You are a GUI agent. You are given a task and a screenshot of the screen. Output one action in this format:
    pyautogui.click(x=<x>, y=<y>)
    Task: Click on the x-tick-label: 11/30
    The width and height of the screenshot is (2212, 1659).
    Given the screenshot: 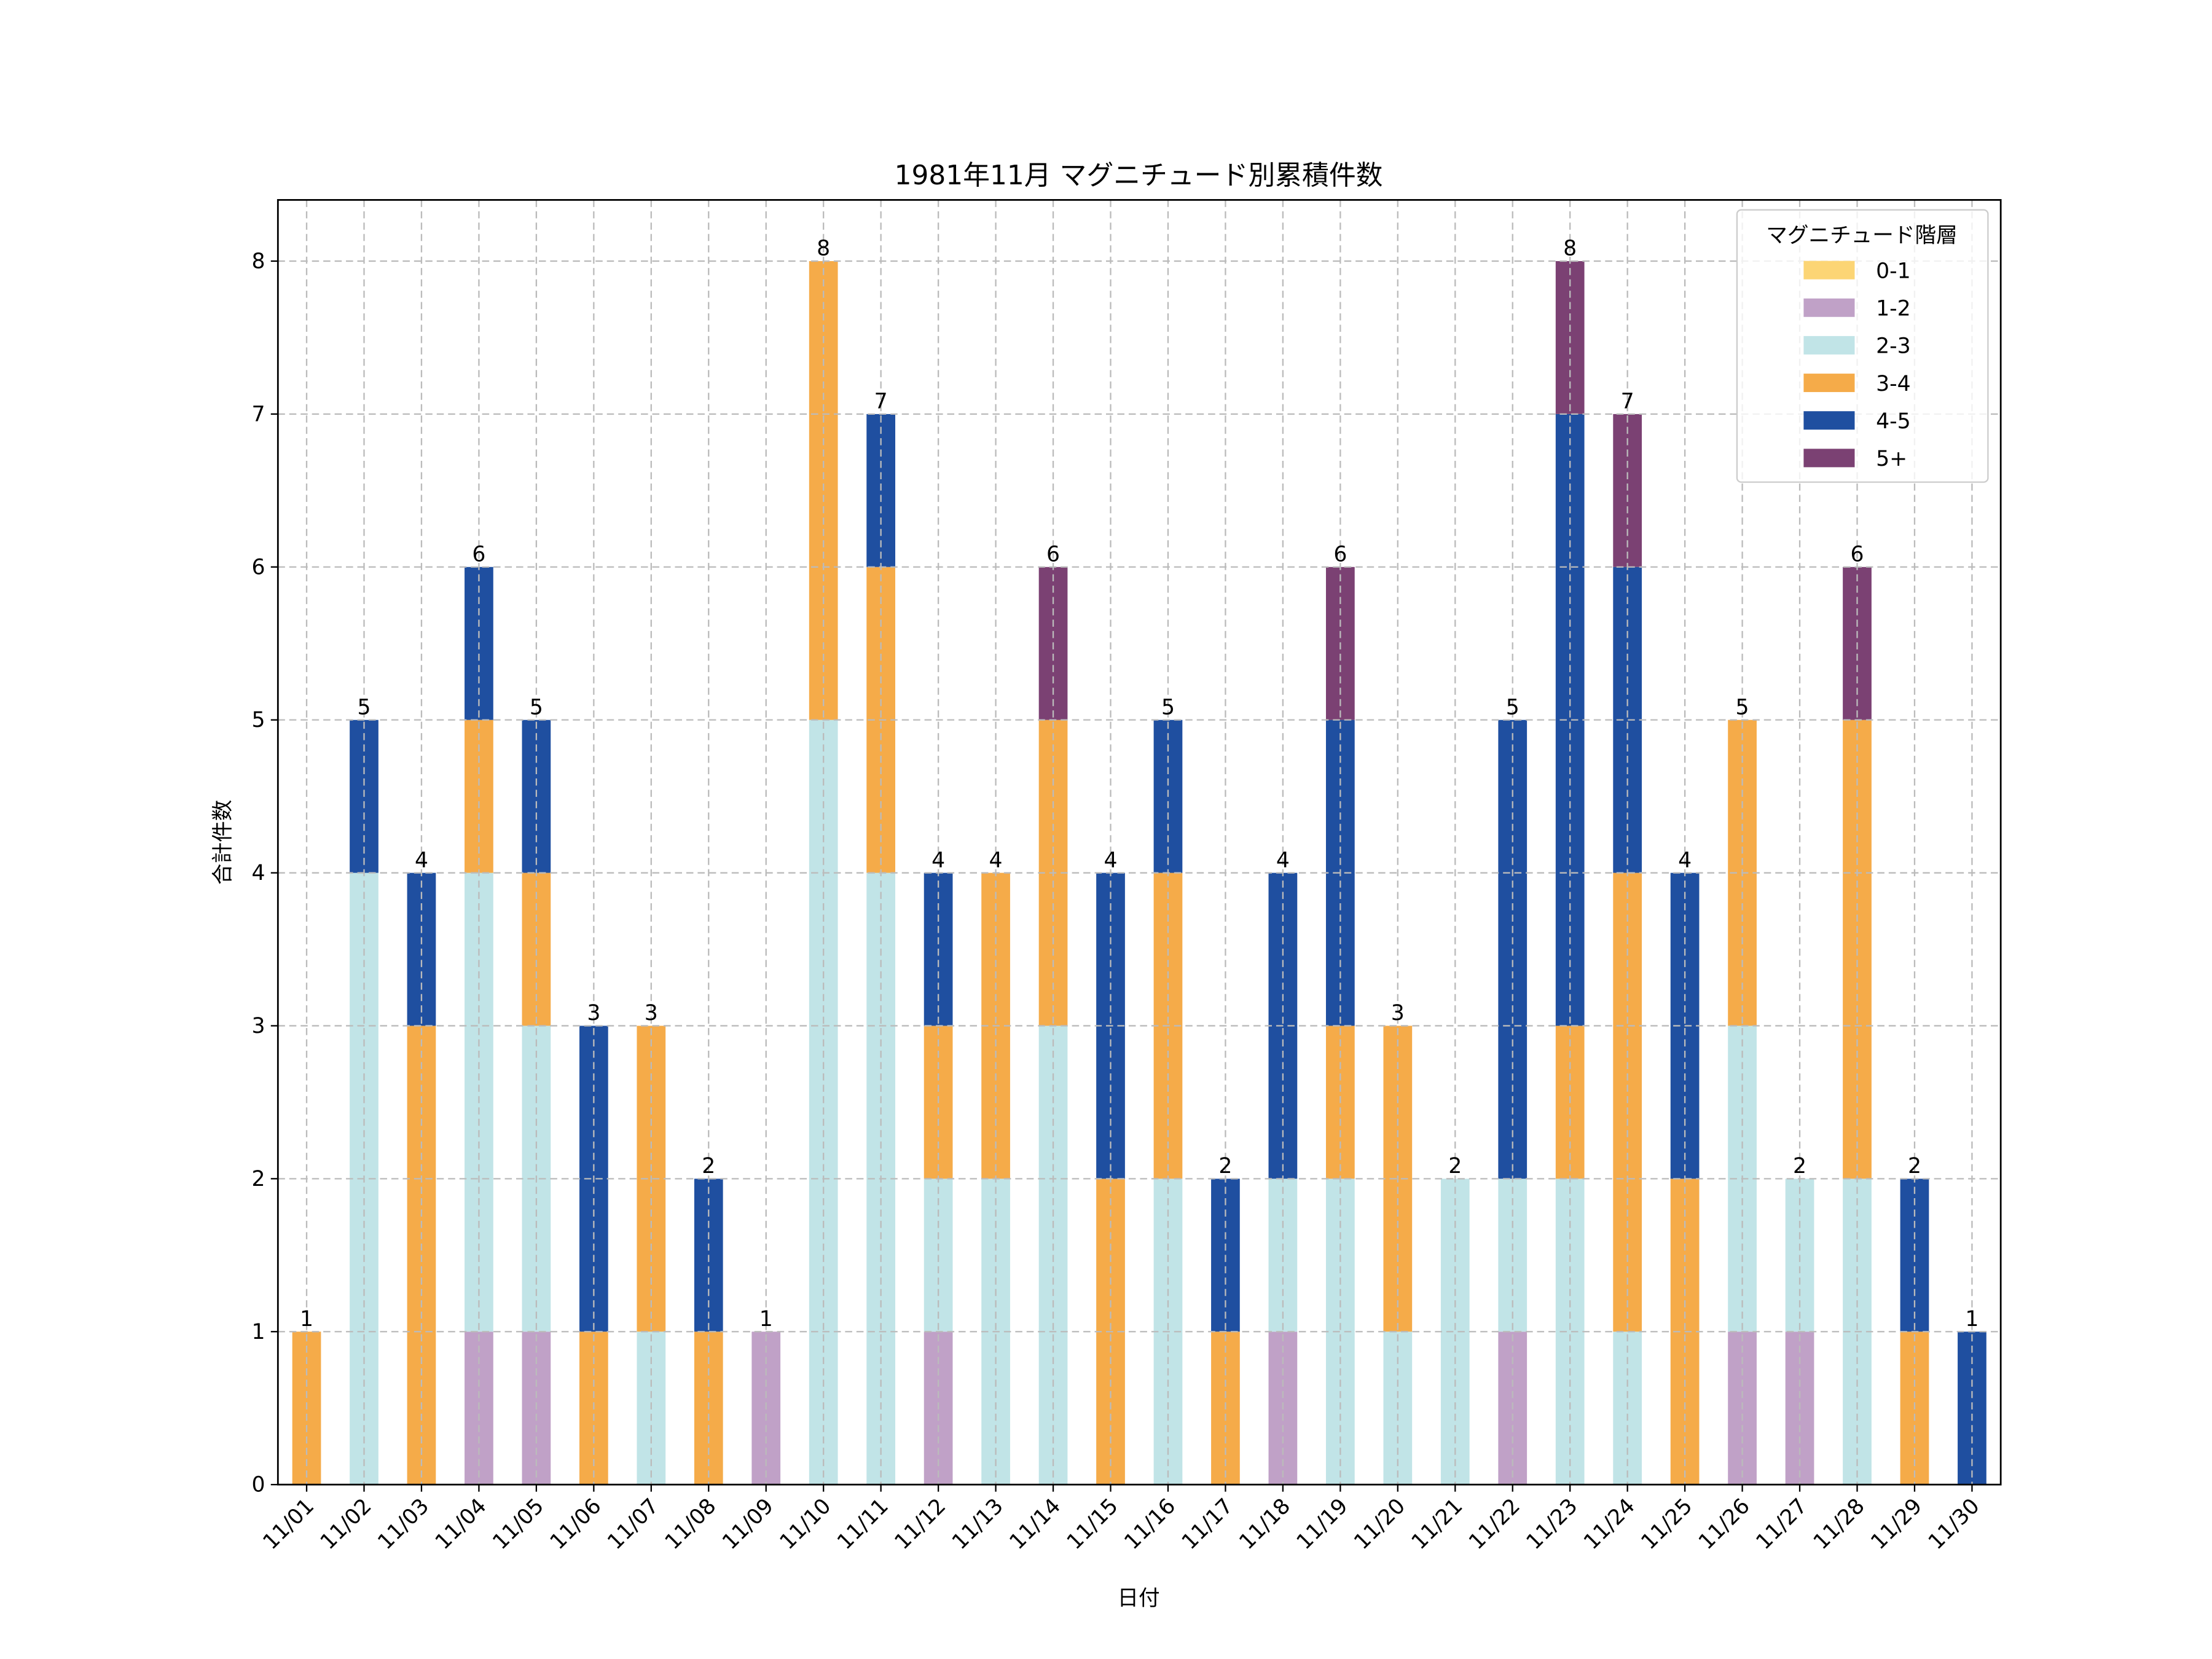 What is the action you would take?
    pyautogui.click(x=1954, y=1524)
    